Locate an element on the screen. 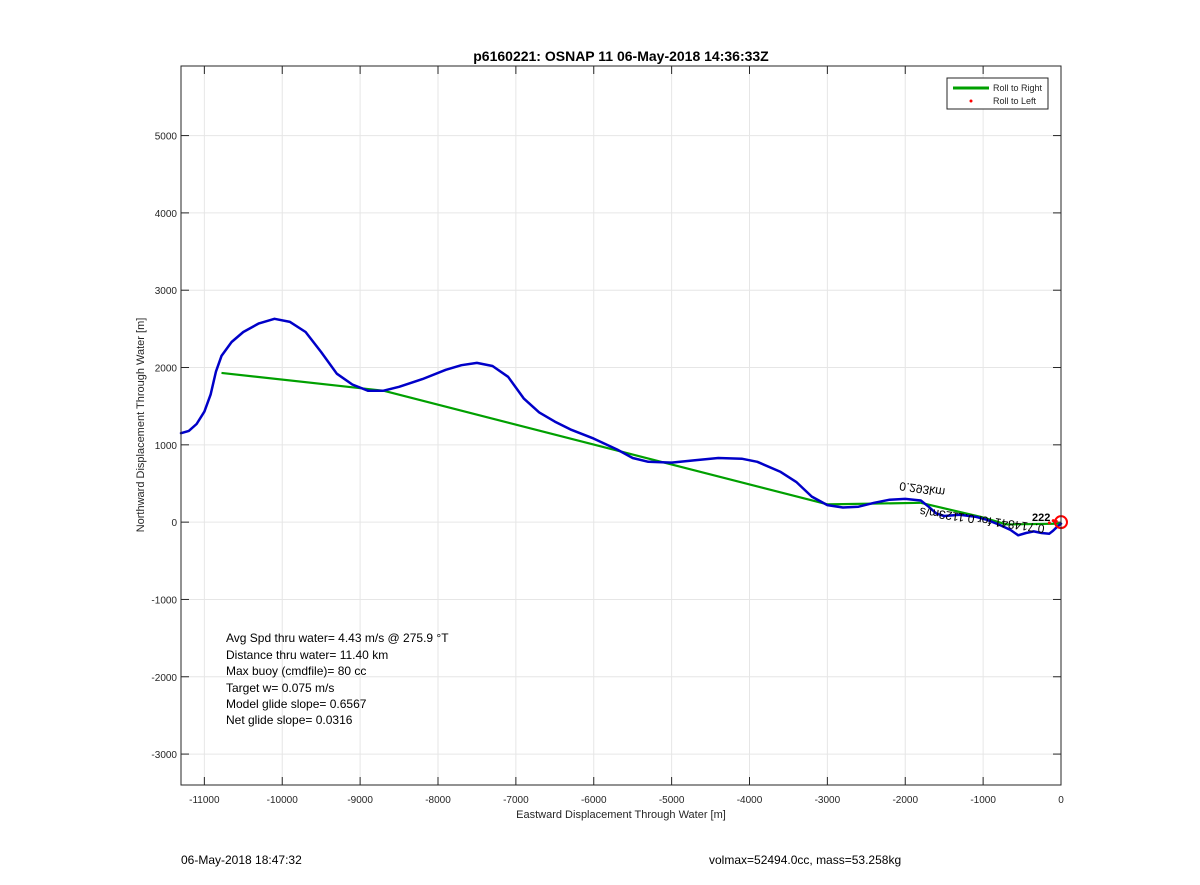 Image resolution: width=1200 pixels, height=885 pixels. stat-max-buoy: Max buoy (cmdfile)= 80 cc is located at coordinates (296, 671).